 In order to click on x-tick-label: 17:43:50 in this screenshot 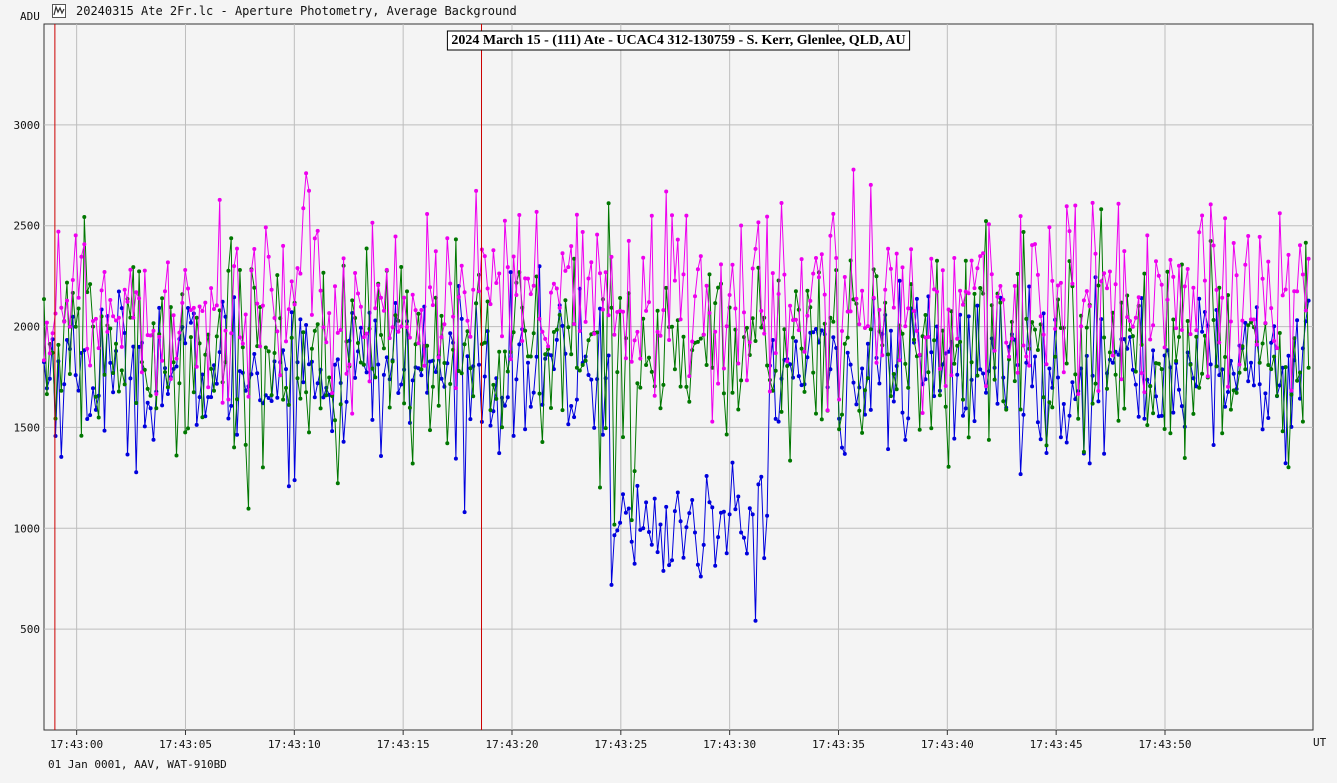, I will do `click(1164, 744)`.